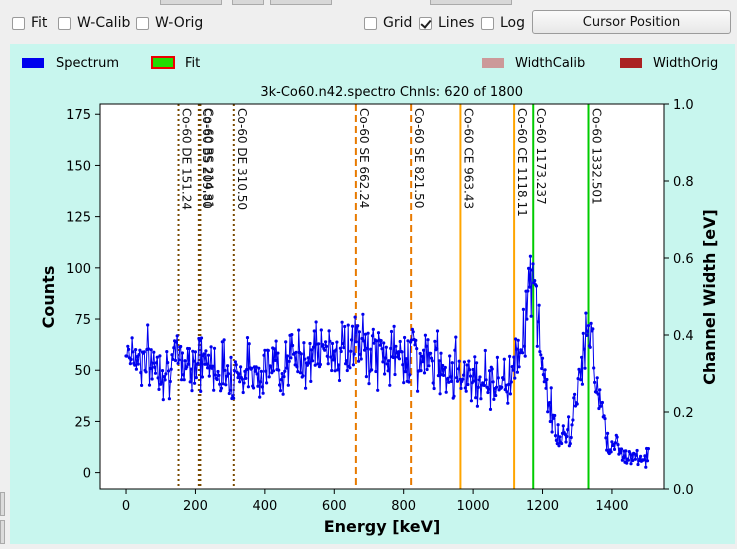 This screenshot has width=737, height=549. What do you see at coordinates (542, 506) in the screenshot?
I see `x-tick-label: 1200` at bounding box center [542, 506].